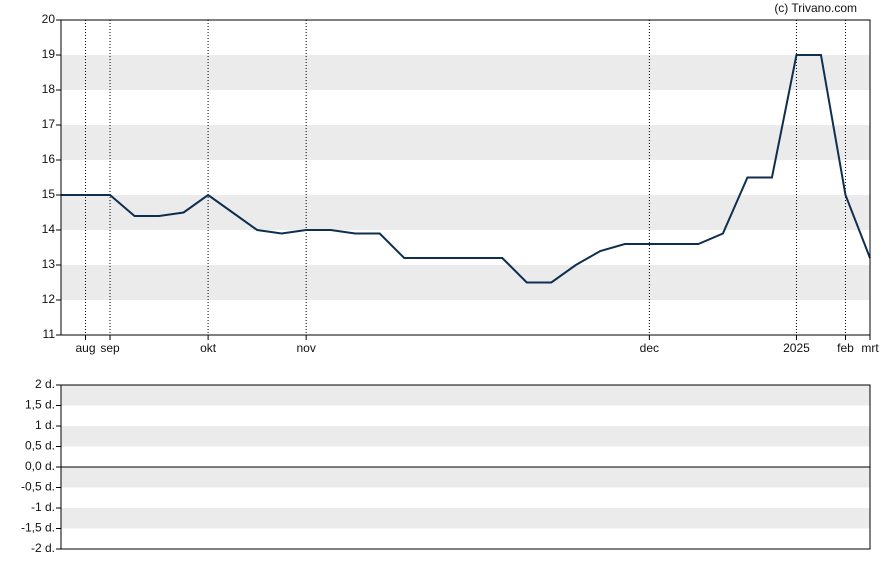 The height and width of the screenshot is (565, 888). Describe the element at coordinates (49, 194) in the screenshot. I see `y-tick-label: 15` at that location.